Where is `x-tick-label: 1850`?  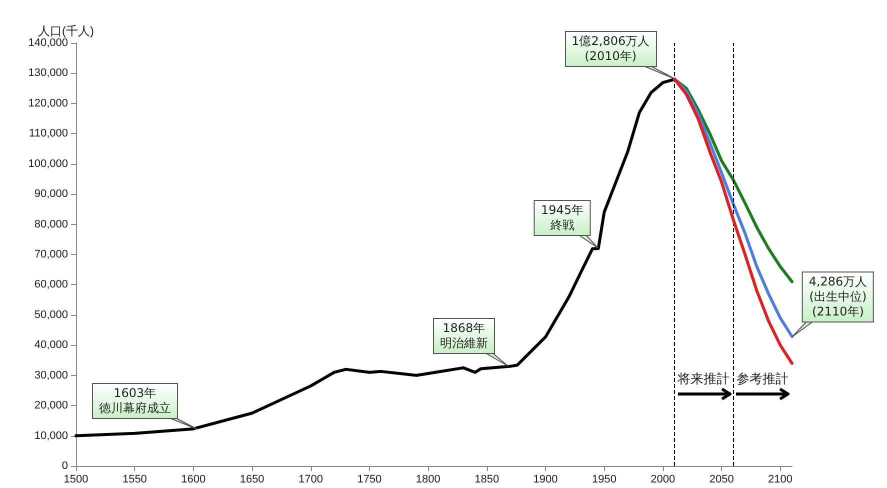 x-tick-label: 1850 is located at coordinates (487, 480).